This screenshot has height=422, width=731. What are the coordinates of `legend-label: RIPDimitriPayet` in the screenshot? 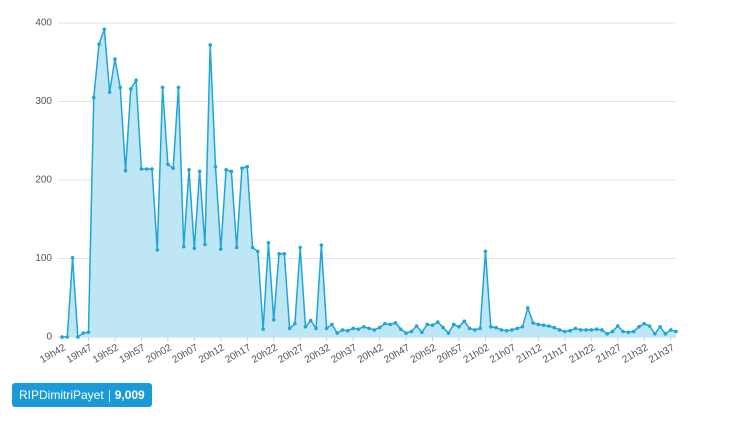 It's located at (61, 395).